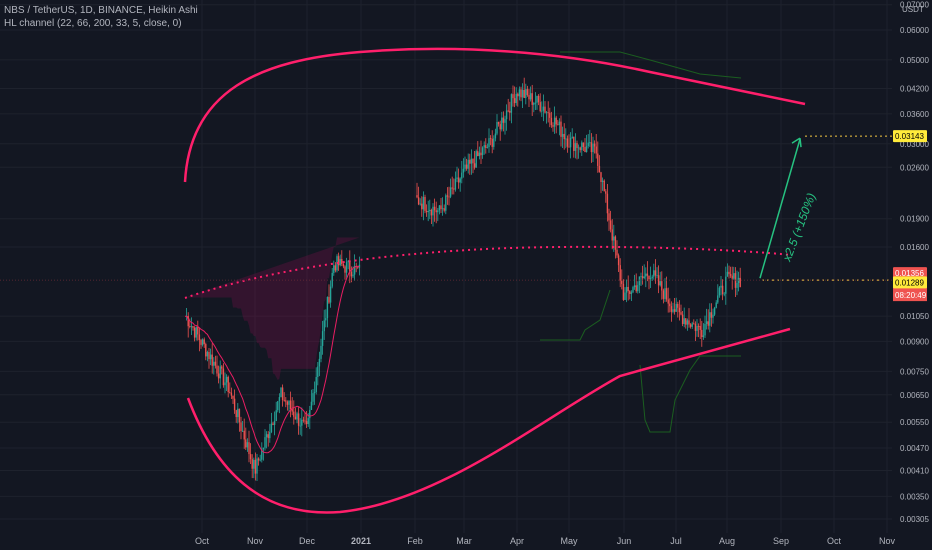 This screenshot has height=550, width=932. Describe the element at coordinates (914, 60) in the screenshot. I see `price-tick-label: 0.05000` at that location.